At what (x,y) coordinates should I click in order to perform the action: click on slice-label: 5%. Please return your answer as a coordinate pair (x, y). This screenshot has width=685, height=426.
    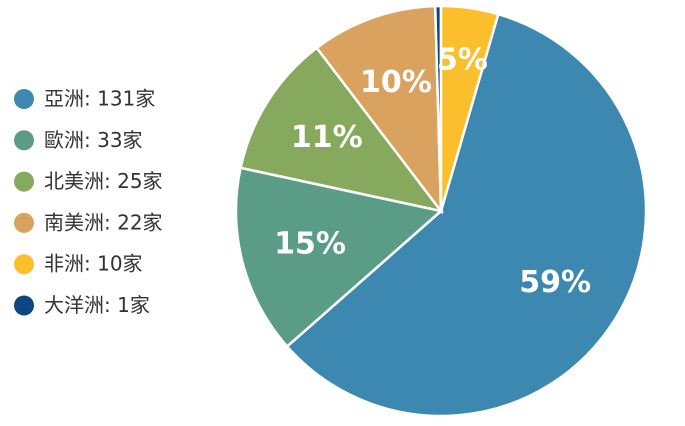
    Looking at the image, I should click on (462, 59).